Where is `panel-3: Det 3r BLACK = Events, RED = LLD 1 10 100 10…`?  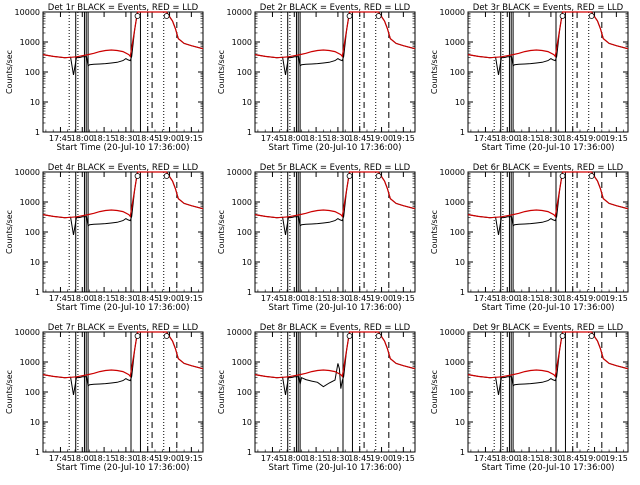 panel-3: Det 3r BLACK = Events, RED = LLD 1 10 100 10… is located at coordinates (529, 78).